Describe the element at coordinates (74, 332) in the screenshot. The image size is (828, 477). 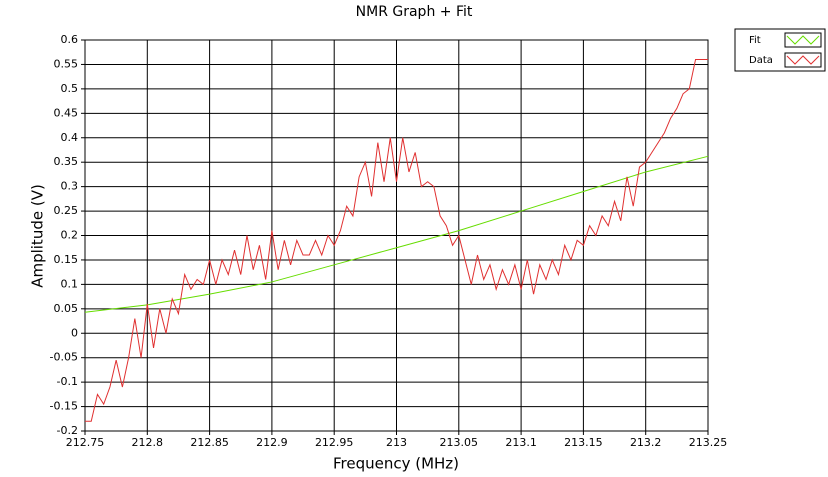
I see `y-tick-label: 0` at that location.